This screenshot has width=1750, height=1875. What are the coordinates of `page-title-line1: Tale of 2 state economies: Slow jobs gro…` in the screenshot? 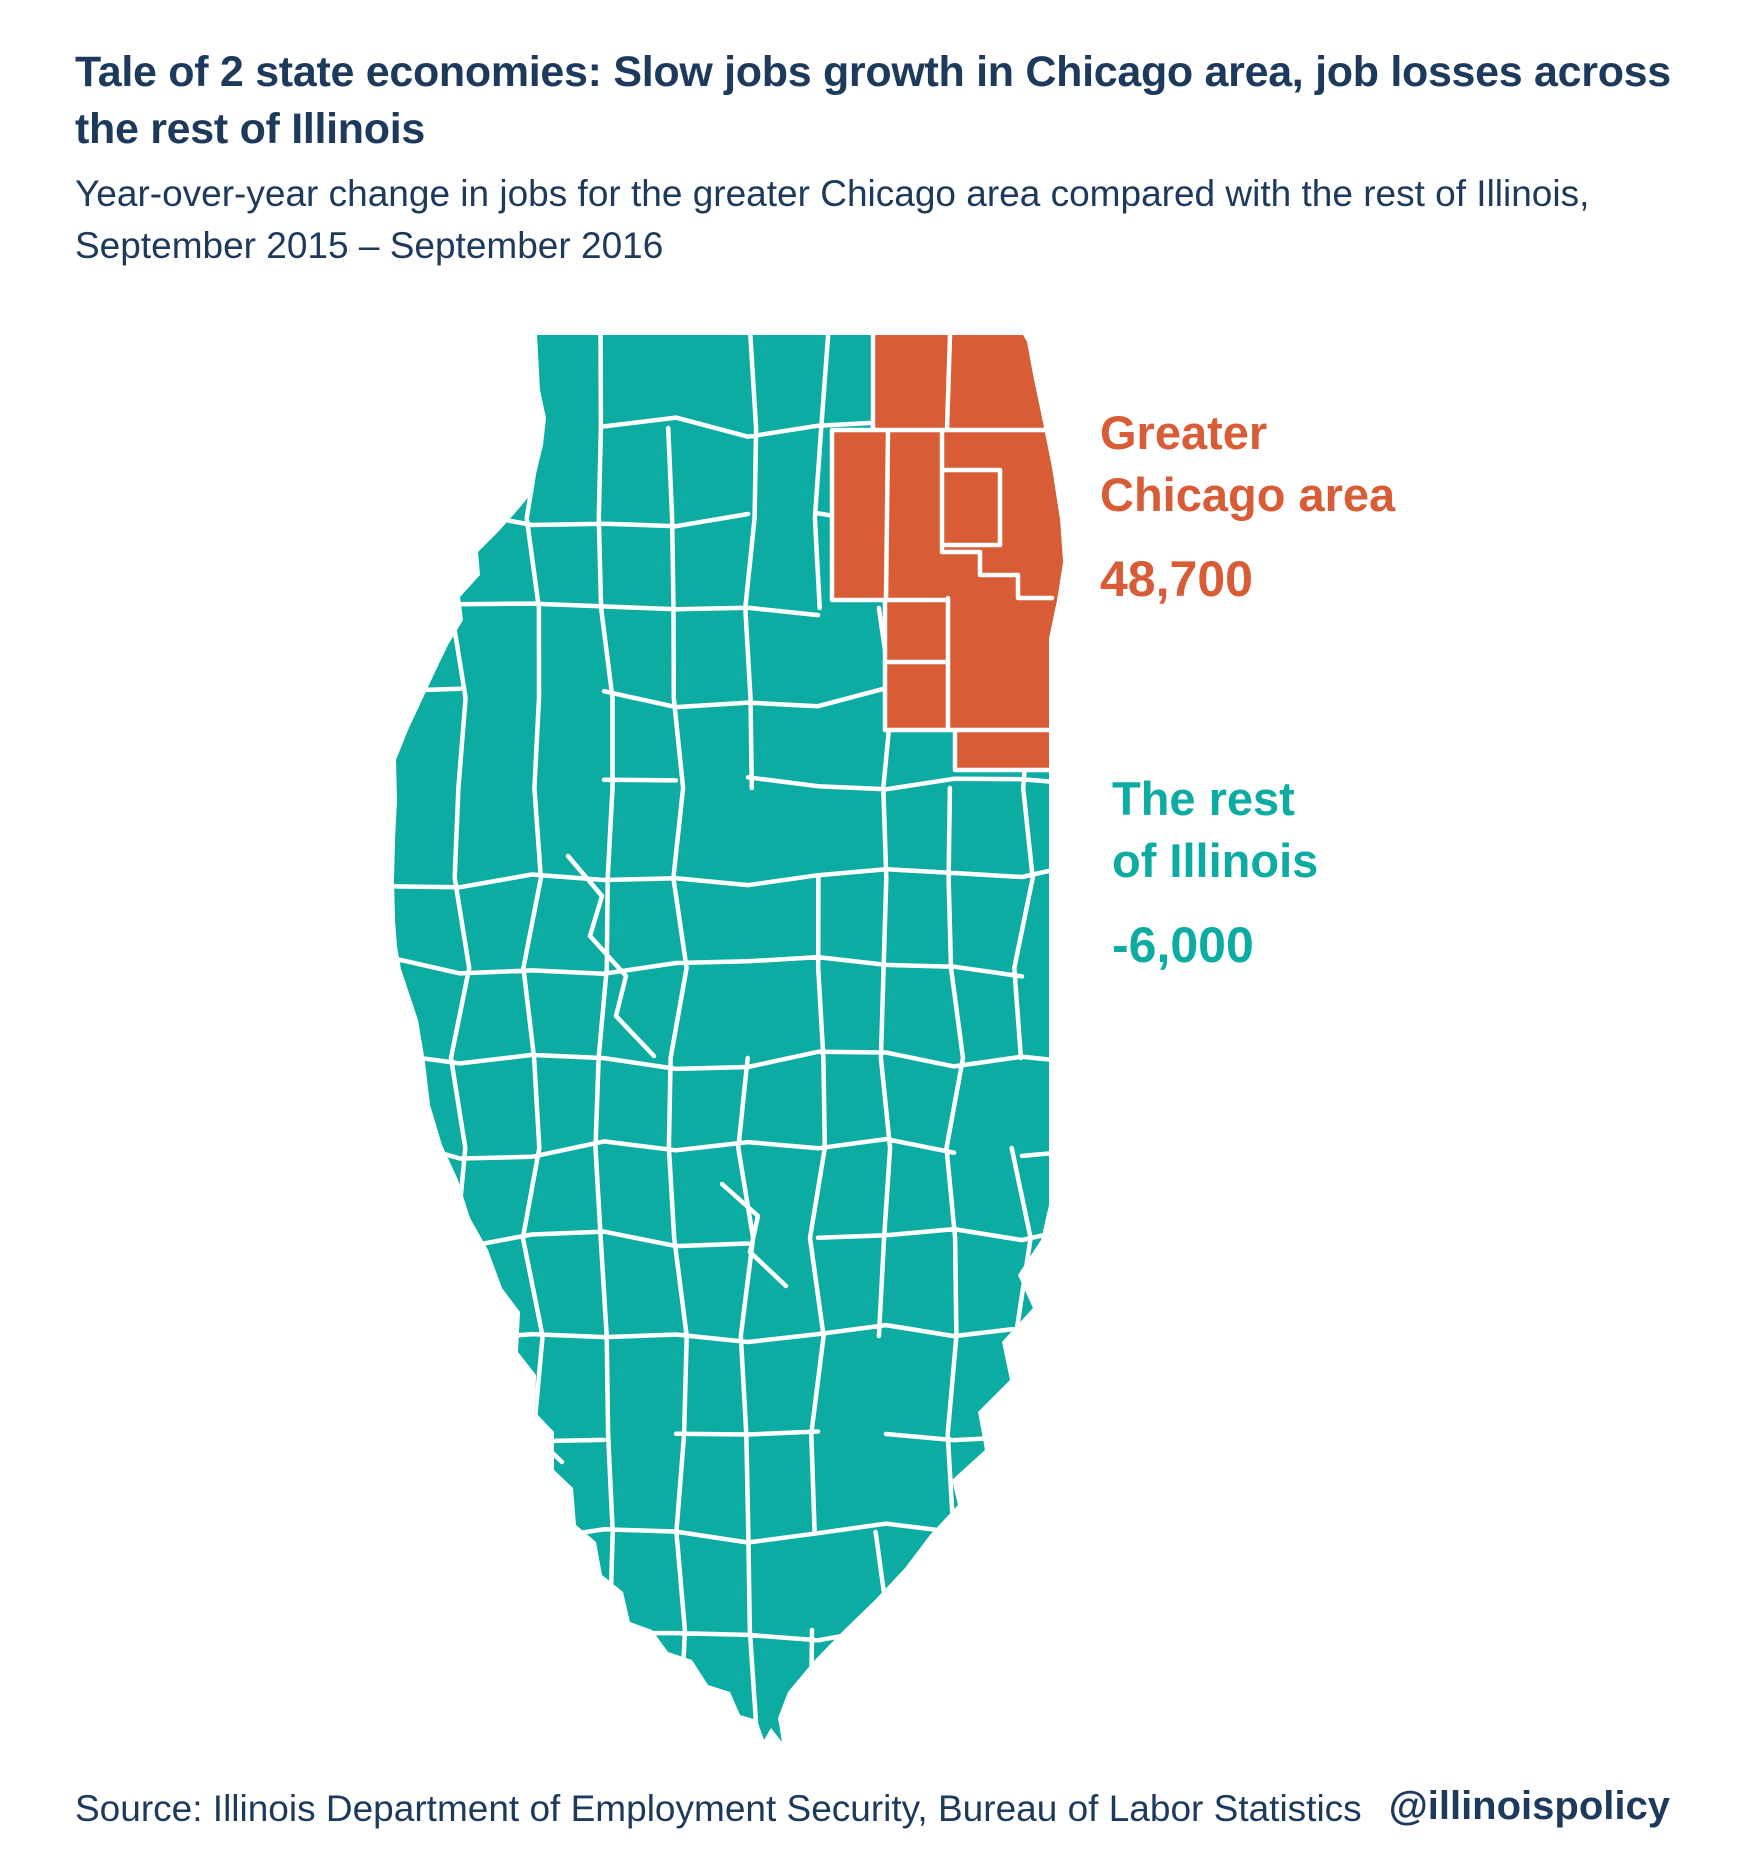 It's located at (873, 72).